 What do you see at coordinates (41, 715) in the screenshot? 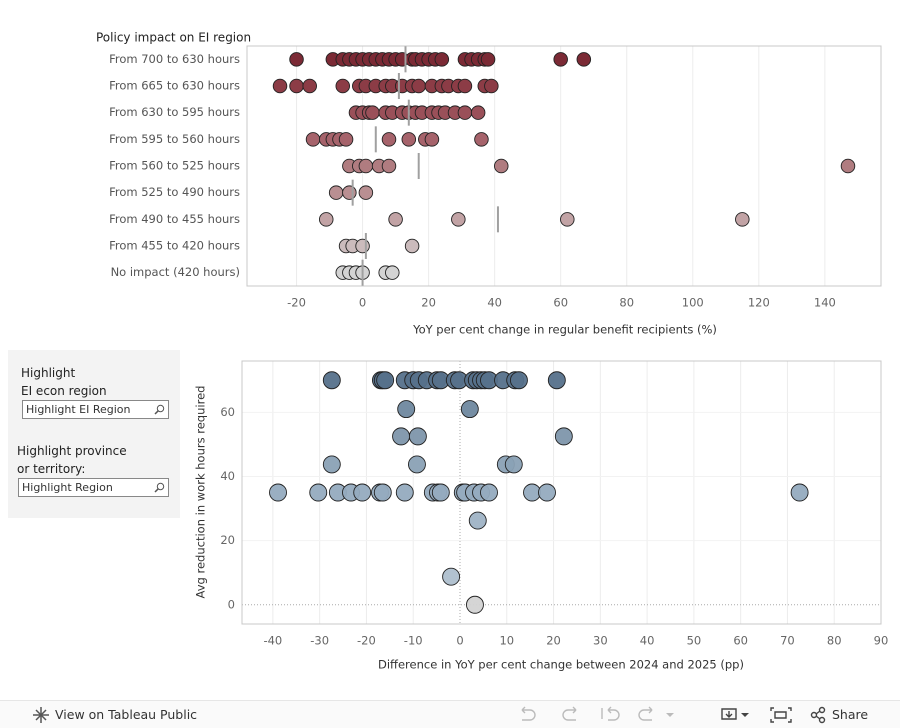
I see `tableau-icon` at bounding box center [41, 715].